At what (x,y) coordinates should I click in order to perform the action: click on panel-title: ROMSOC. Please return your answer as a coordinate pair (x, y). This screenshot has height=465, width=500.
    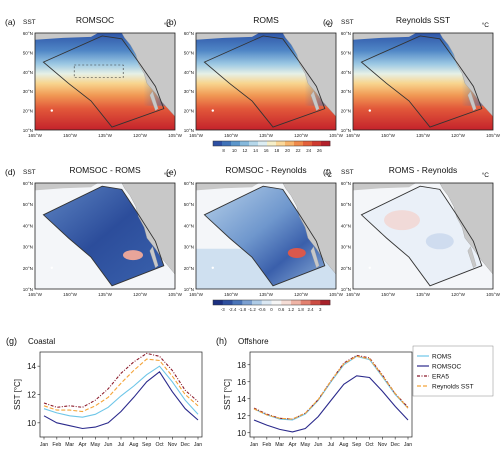
    Looking at the image, I should click on (95, 20).